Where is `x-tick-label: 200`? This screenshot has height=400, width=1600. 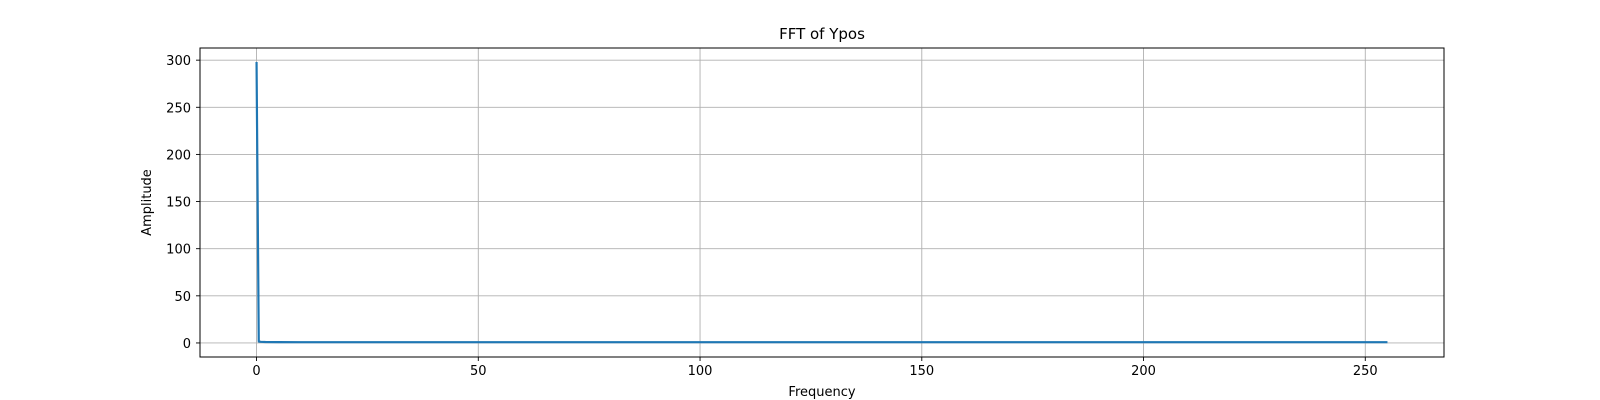 x-tick-label: 200 is located at coordinates (1143, 371).